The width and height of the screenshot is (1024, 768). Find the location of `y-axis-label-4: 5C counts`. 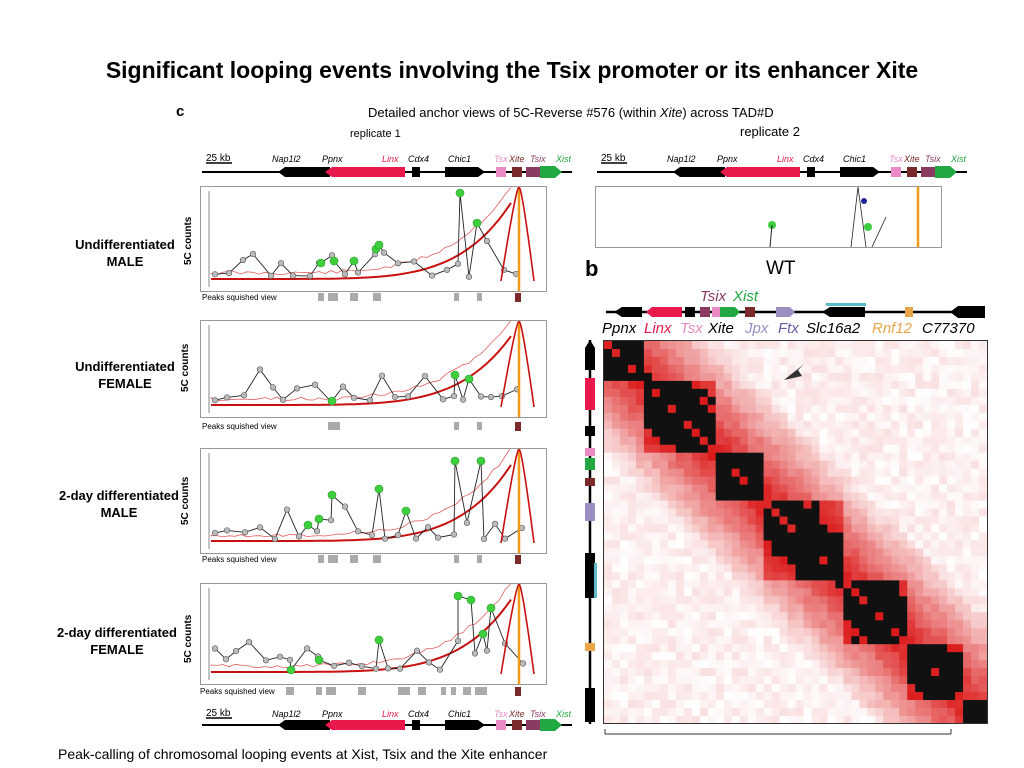

y-axis-label-4: 5C counts is located at coordinates (188, 638).